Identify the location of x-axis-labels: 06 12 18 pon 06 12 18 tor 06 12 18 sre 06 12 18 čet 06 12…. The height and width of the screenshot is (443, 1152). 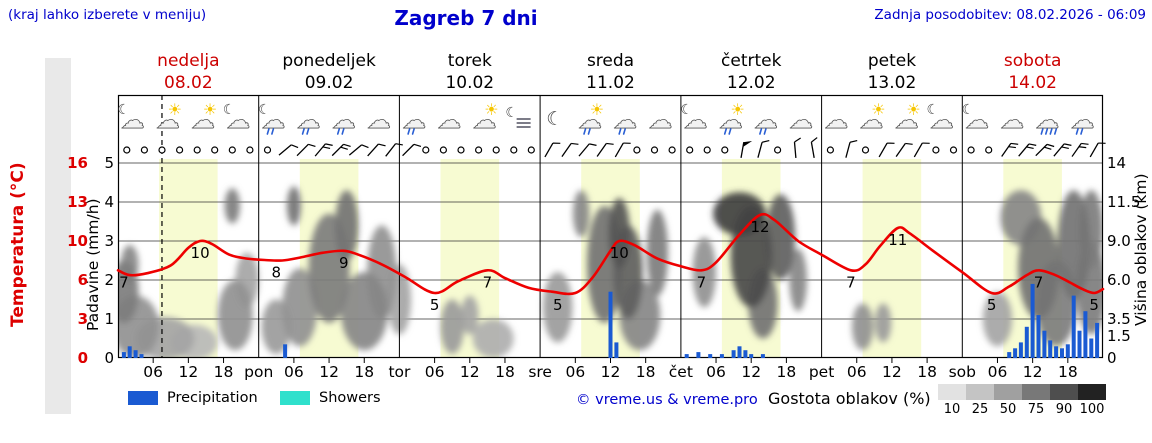
(610, 369).